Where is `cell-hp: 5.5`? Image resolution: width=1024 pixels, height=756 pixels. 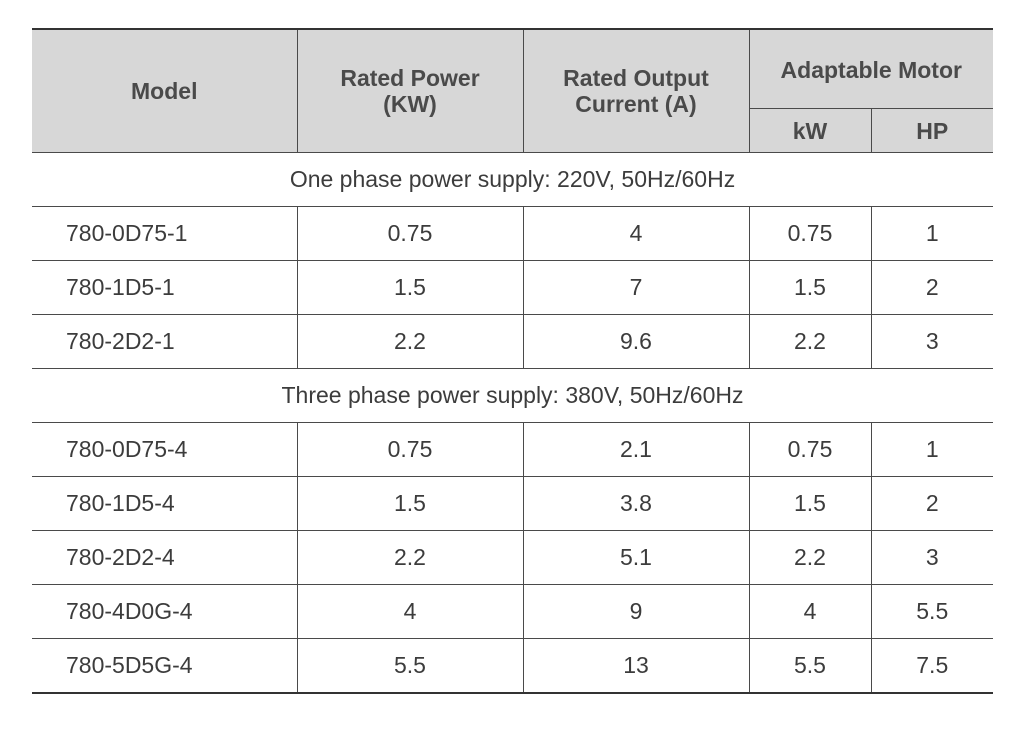 cell-hp: 5.5 is located at coordinates (932, 611).